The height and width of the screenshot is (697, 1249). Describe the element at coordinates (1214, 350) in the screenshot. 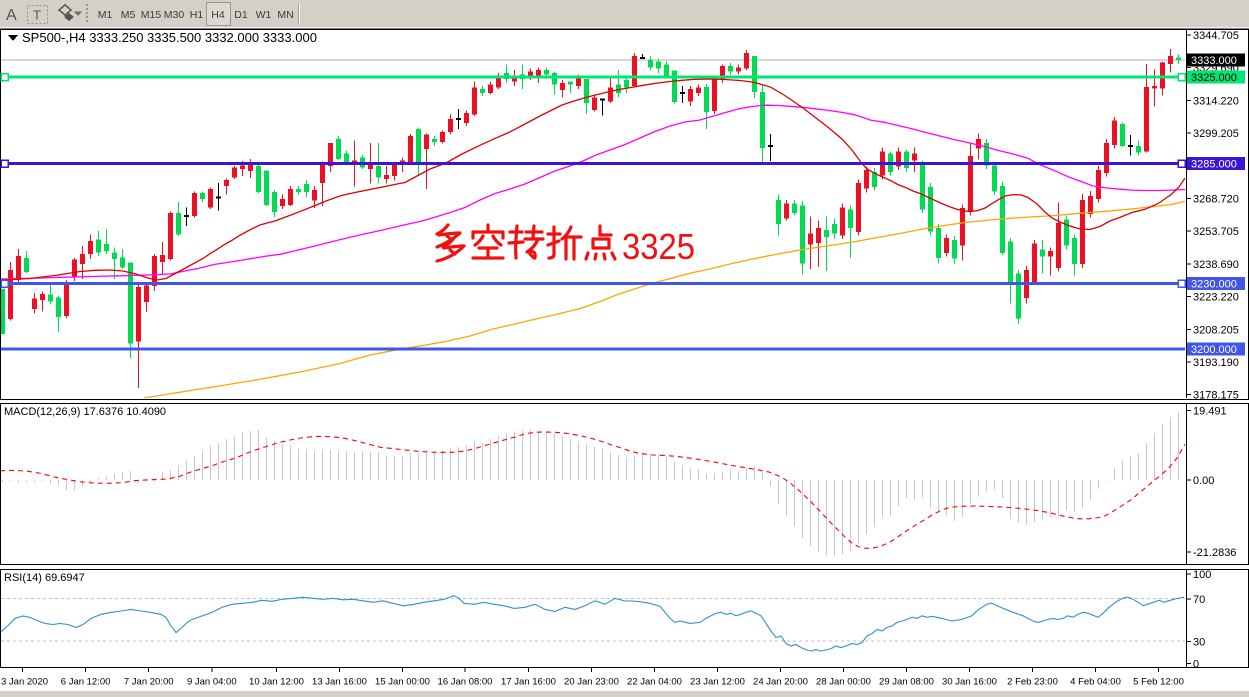

I see `svg-text: 3200.000` at that location.